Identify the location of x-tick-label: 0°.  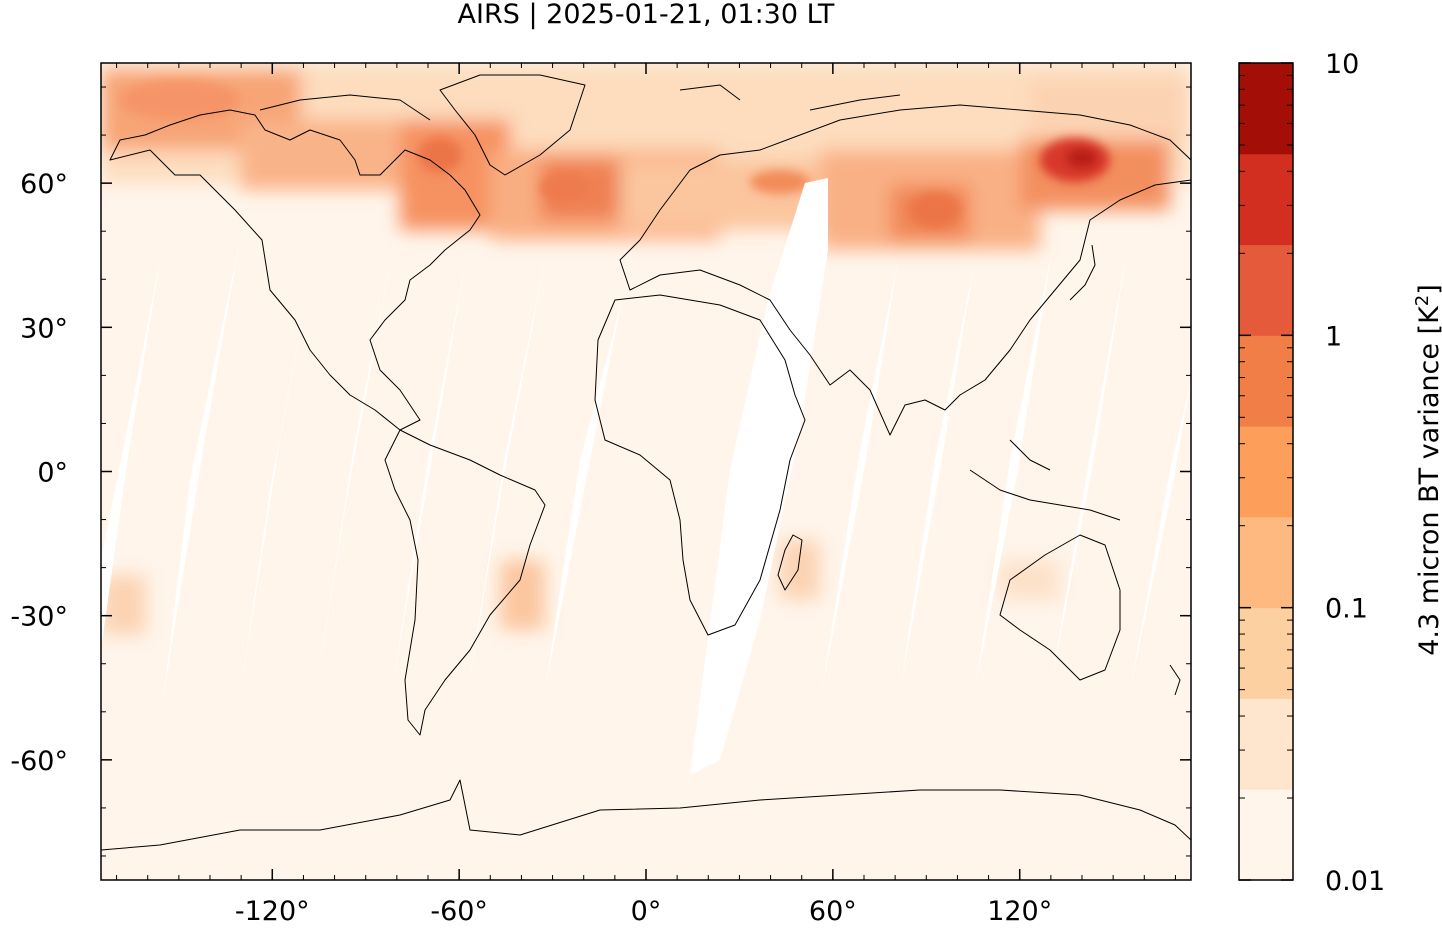
(646, 911).